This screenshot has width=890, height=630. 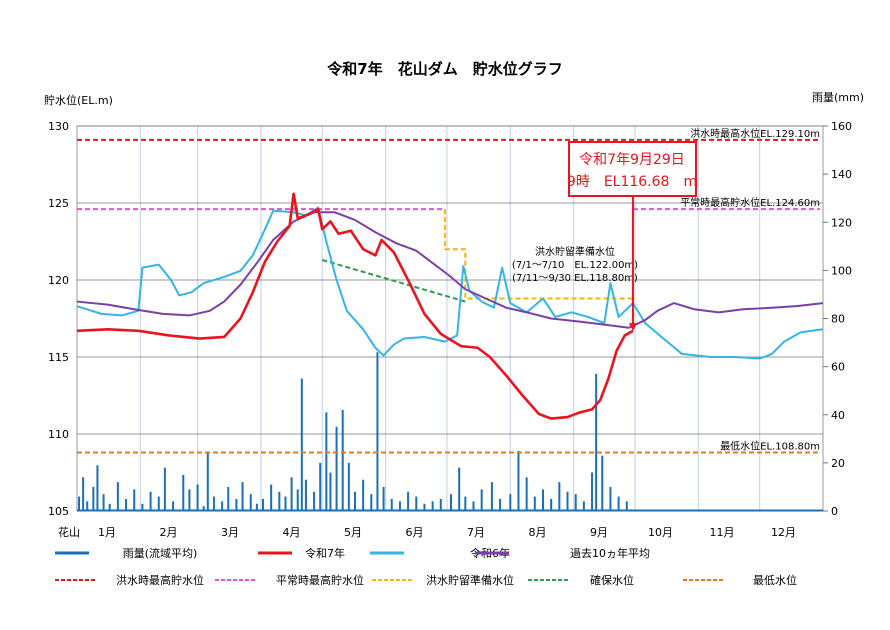 What do you see at coordinates (841, 222) in the screenshot?
I see `y2-tick-label: 120` at bounding box center [841, 222].